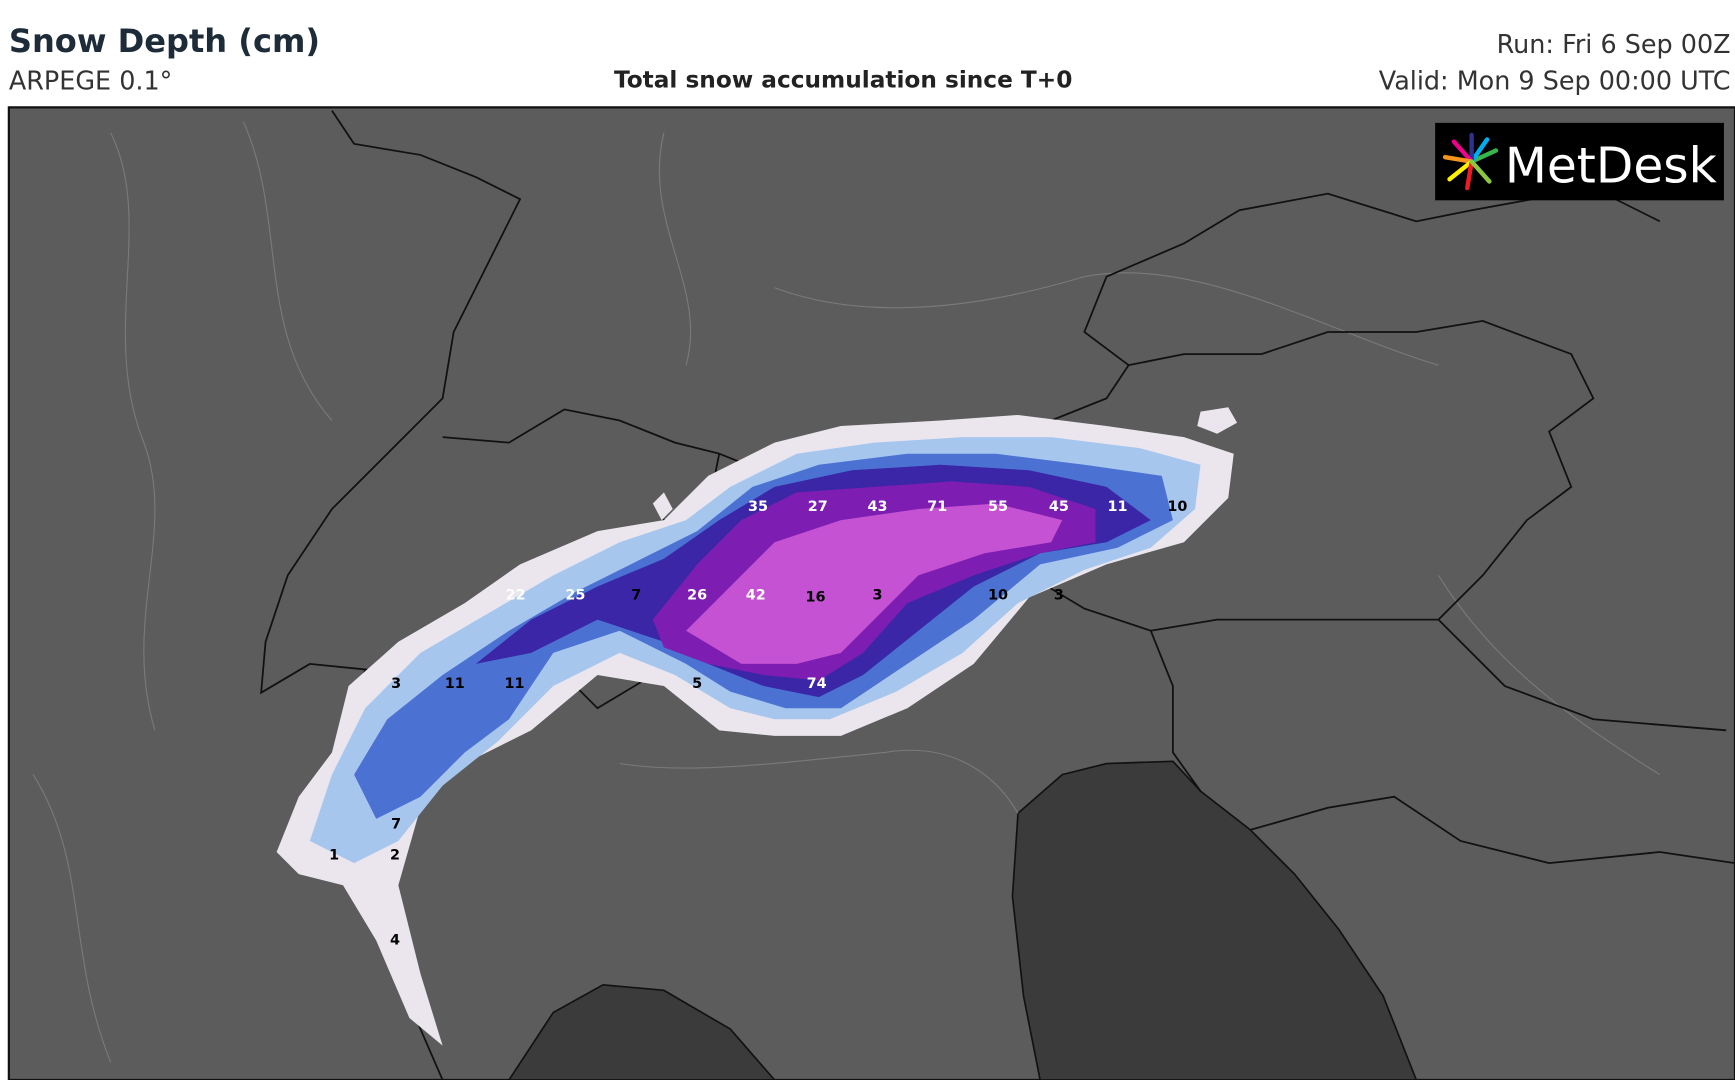 Image resolution: width=1735 pixels, height=1080 pixels. Describe the element at coordinates (575, 595) in the screenshot. I see `snow-depth-label: 25` at that location.